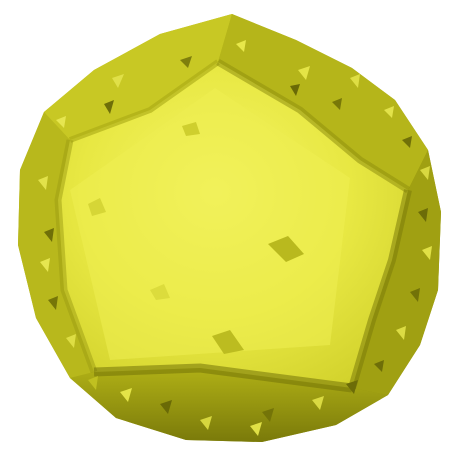 The width and height of the screenshot is (461, 471). I want to click on rim-face-right, so click(396, 272).